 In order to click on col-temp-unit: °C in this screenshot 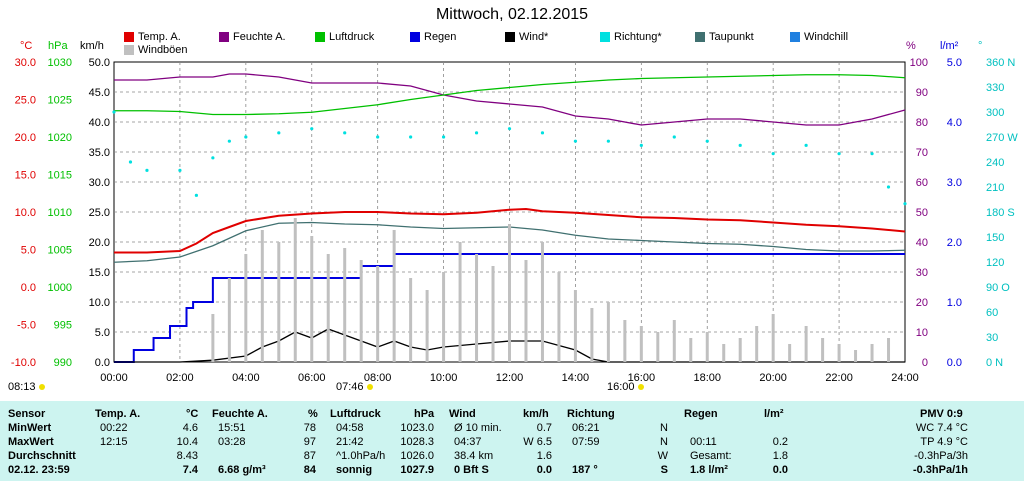, I will do `click(192, 414)`.